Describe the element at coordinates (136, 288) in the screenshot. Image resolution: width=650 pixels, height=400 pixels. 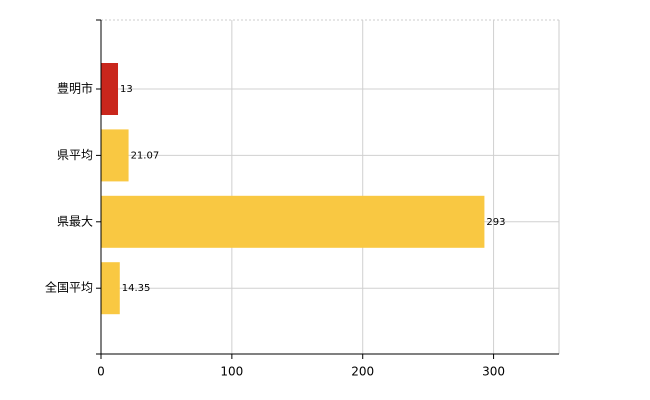
I see `value-label: 14.35` at that location.